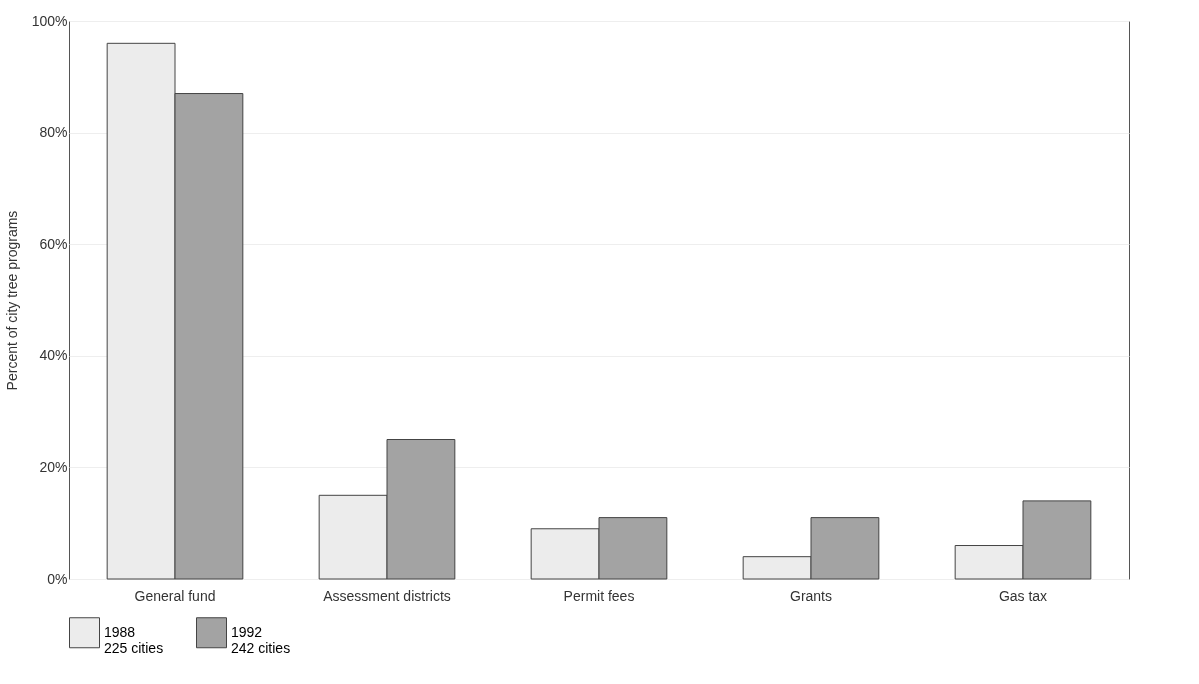 The width and height of the screenshot is (1199, 684). What do you see at coordinates (134, 639) in the screenshot?
I see `legend-label: 1988 225 cities` at bounding box center [134, 639].